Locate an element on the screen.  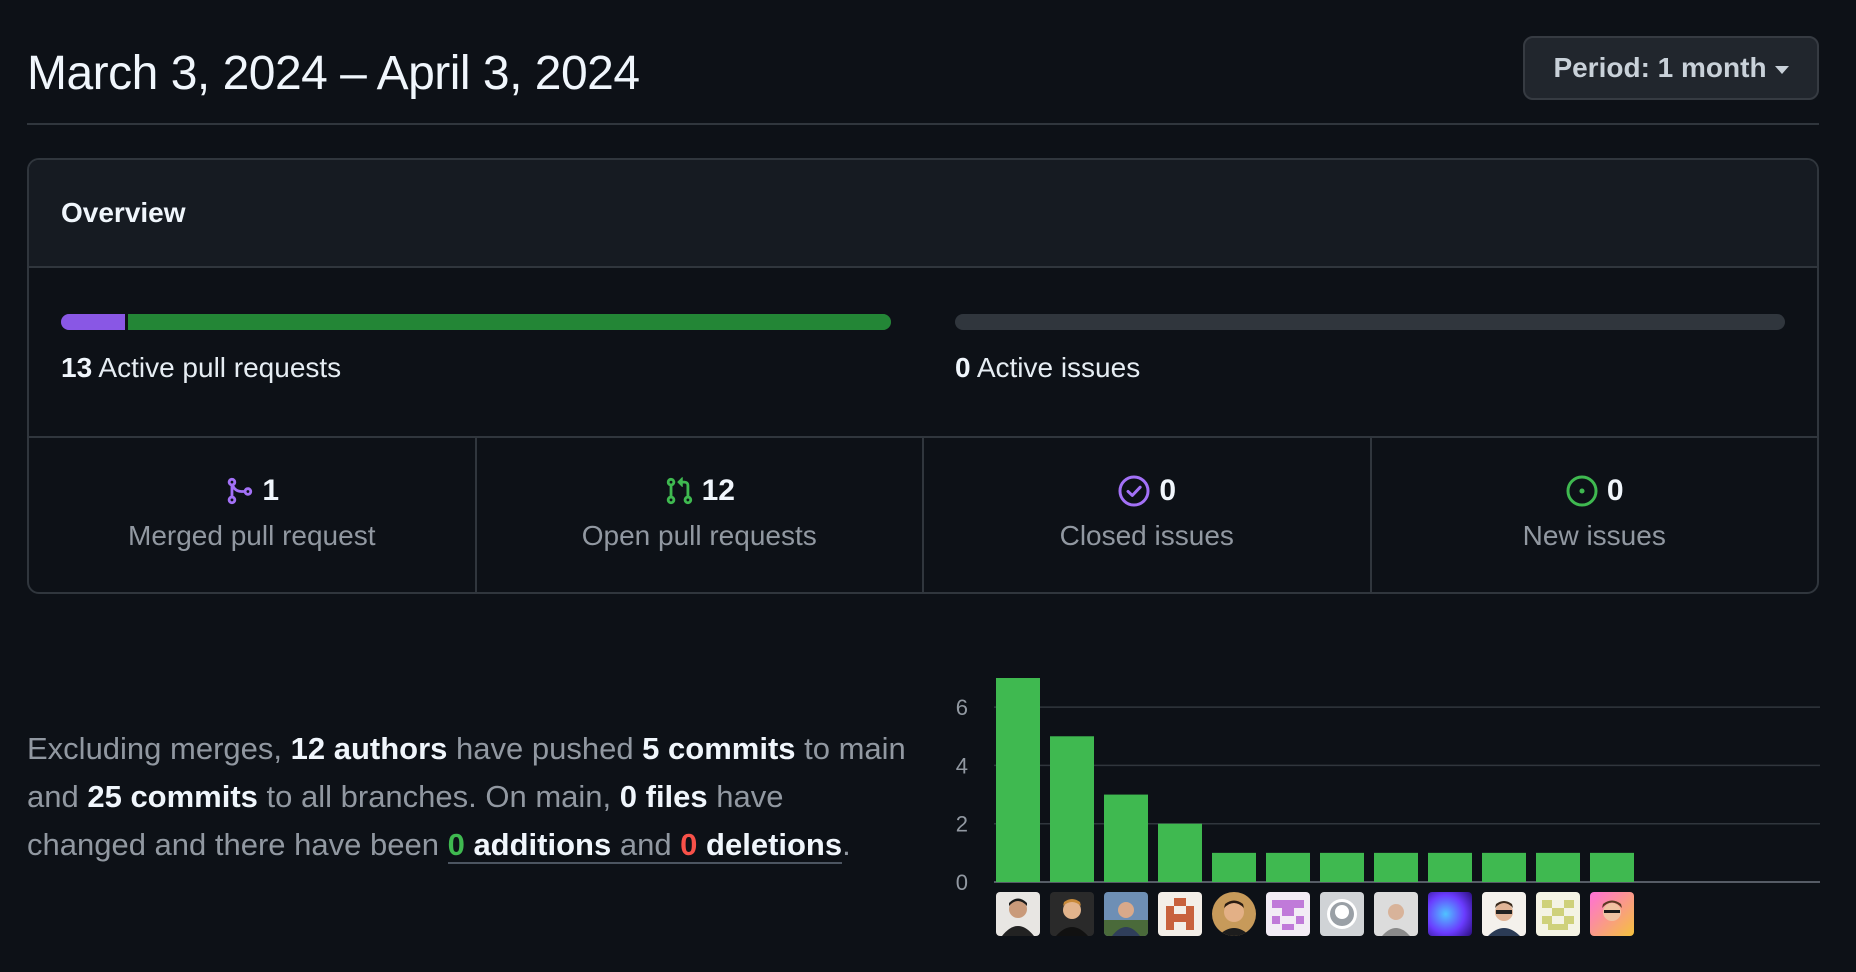
summary-text: have pushed is located at coordinates (545, 748).